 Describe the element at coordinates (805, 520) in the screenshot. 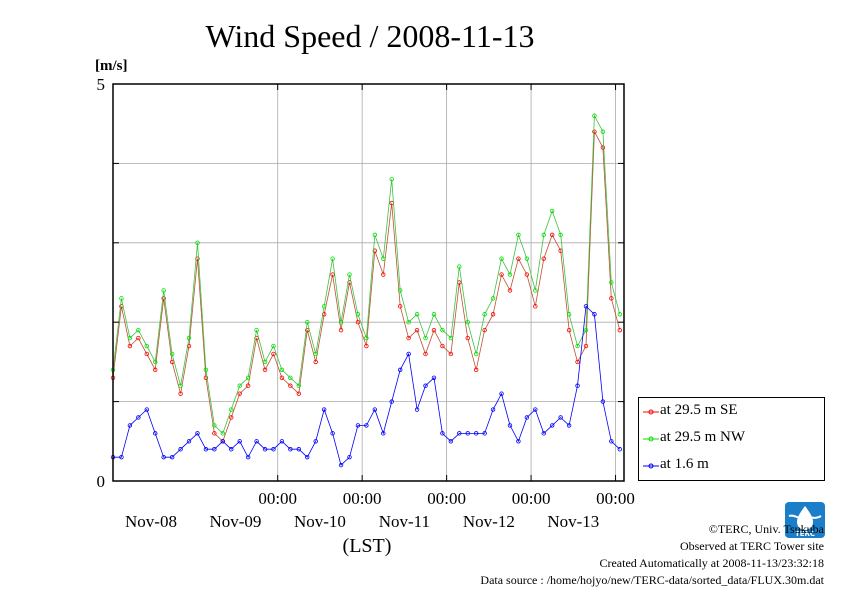

I see `terc-logo: TERC` at that location.